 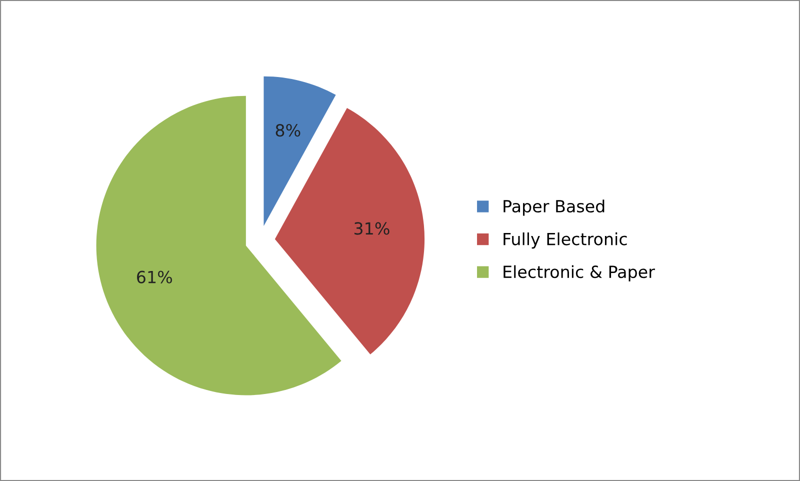 What do you see at coordinates (154, 277) in the screenshot?
I see `data-label: 61%` at bounding box center [154, 277].